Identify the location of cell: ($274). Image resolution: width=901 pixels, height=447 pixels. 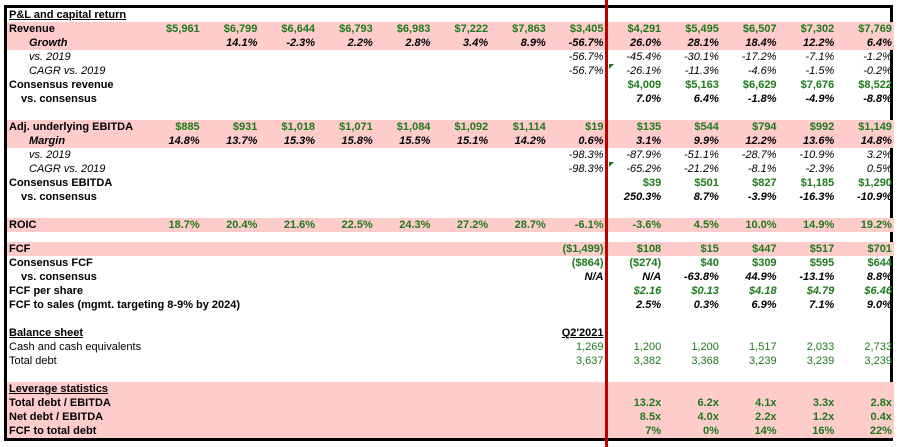
(645, 263).